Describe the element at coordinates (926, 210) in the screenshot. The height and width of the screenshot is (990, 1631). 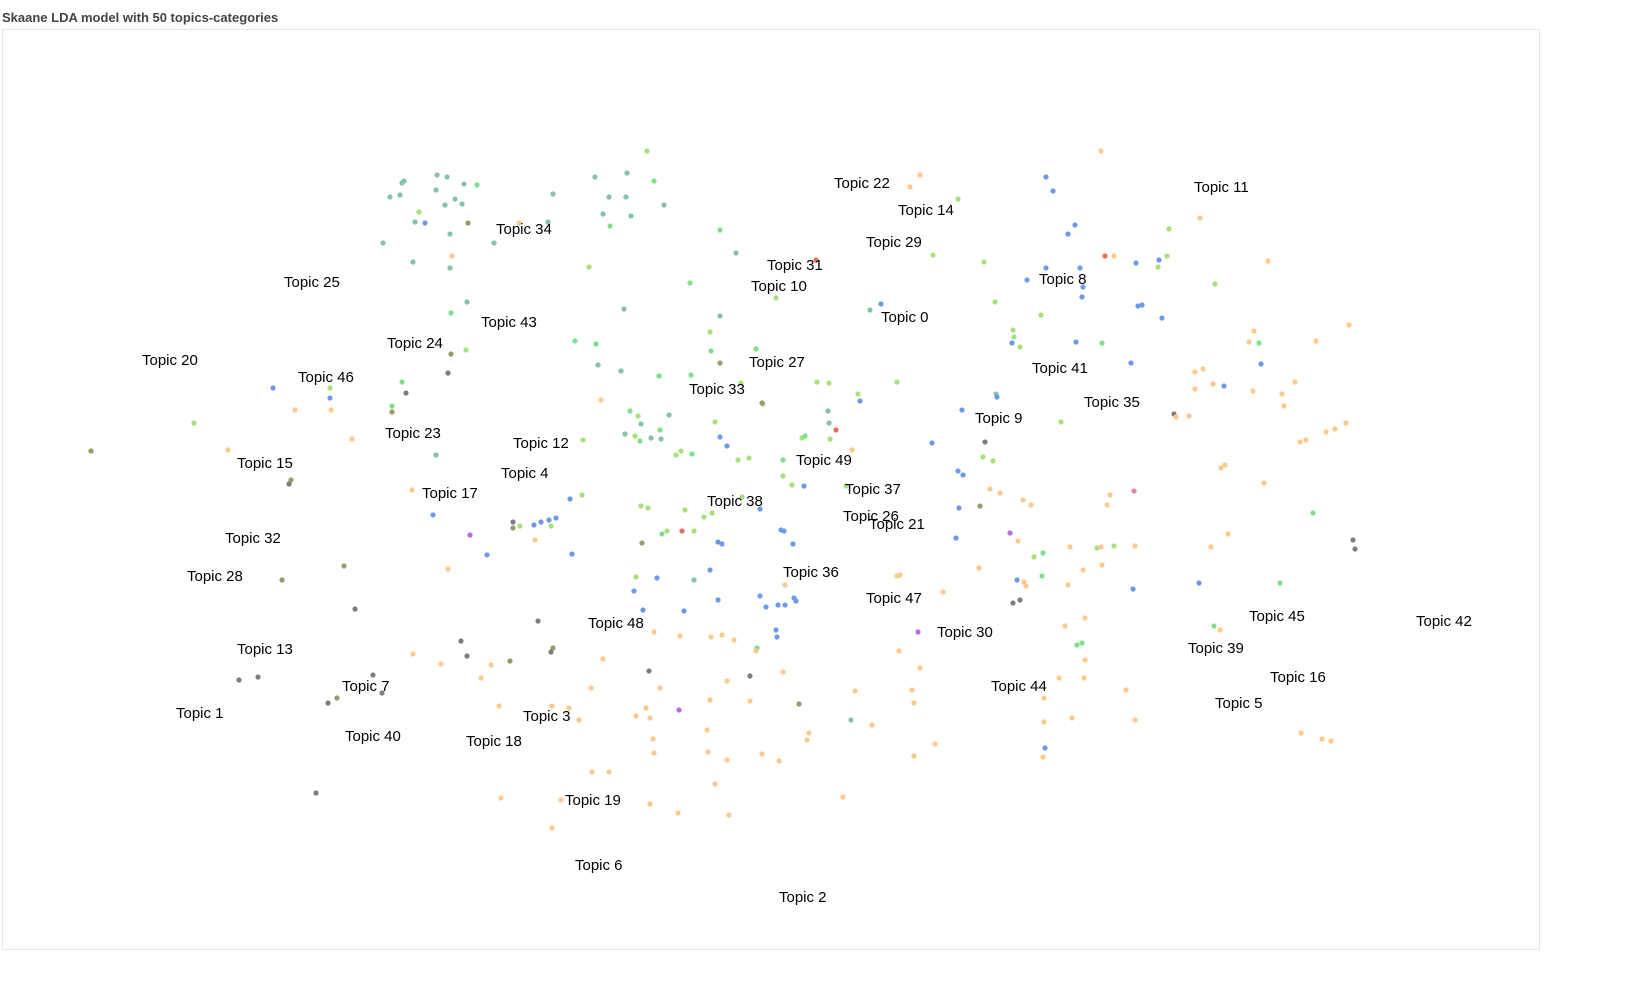
I see `topic-label: Topic 14` at that location.